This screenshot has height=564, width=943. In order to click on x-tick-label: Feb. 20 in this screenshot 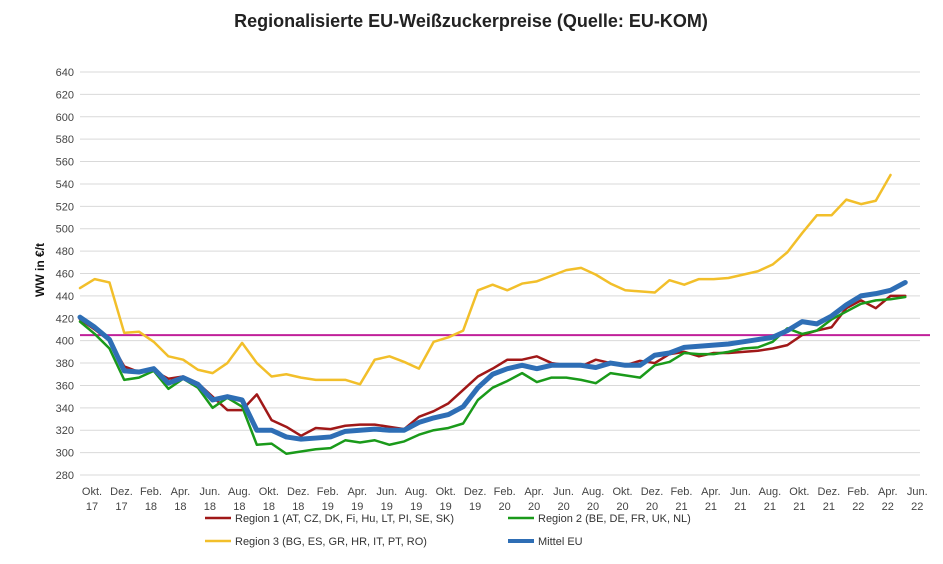, I will do `click(505, 499)`.